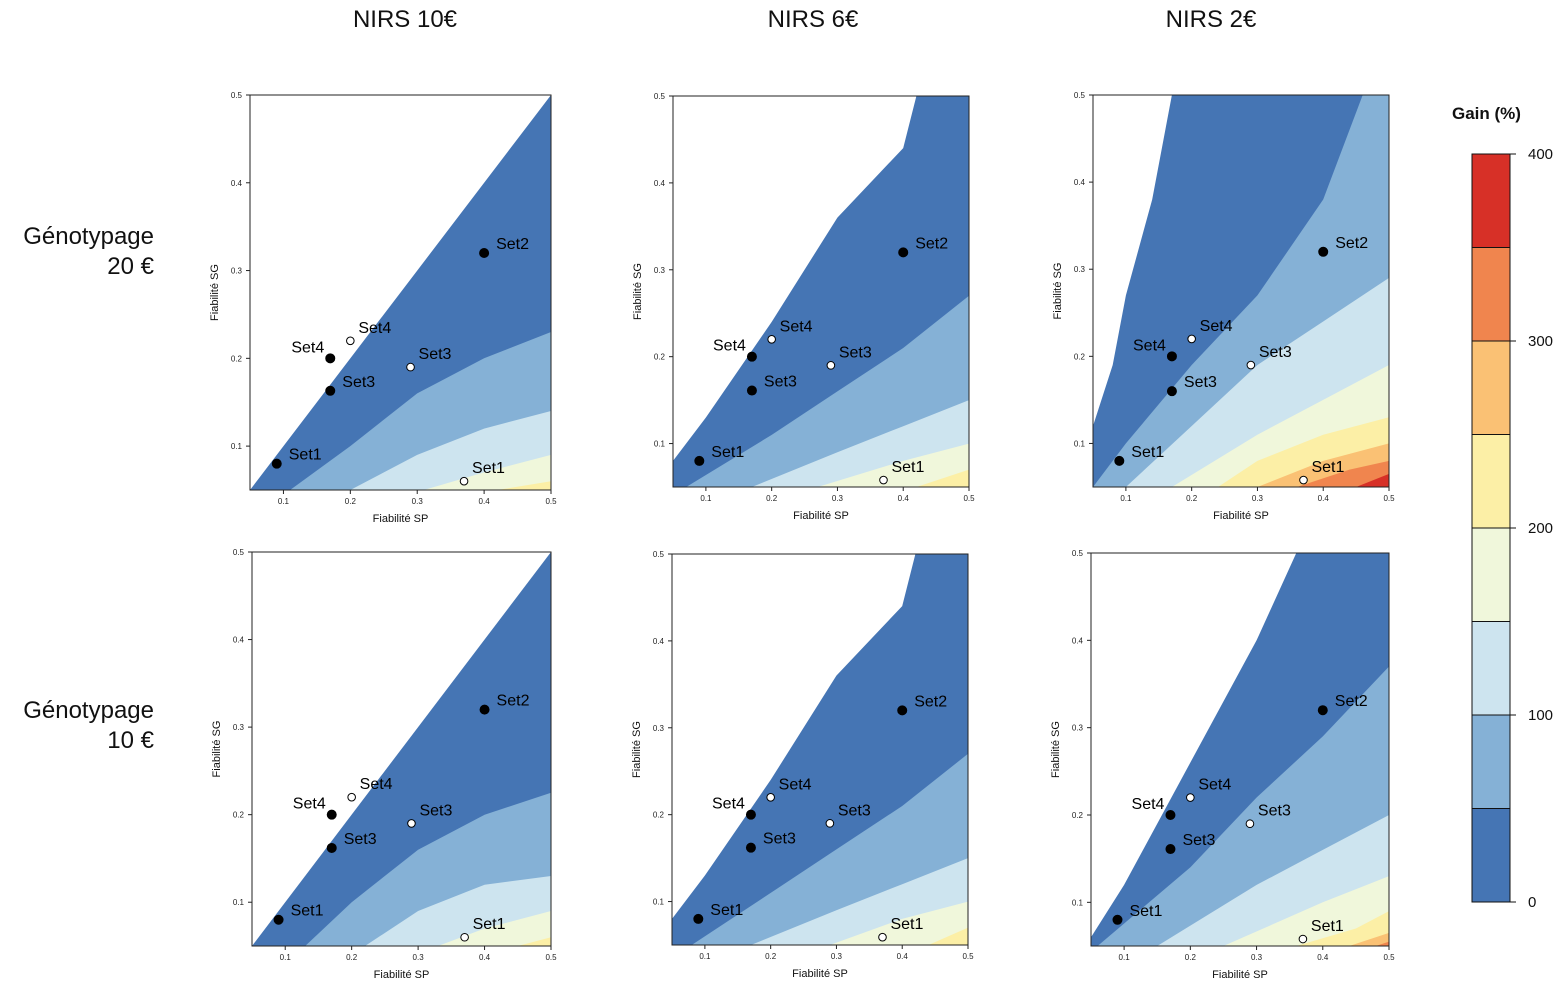 The width and height of the screenshot is (1564, 992). Describe the element at coordinates (813, 19) in the screenshot. I see `column-title-nirs-6: NIRS 6€` at that location.